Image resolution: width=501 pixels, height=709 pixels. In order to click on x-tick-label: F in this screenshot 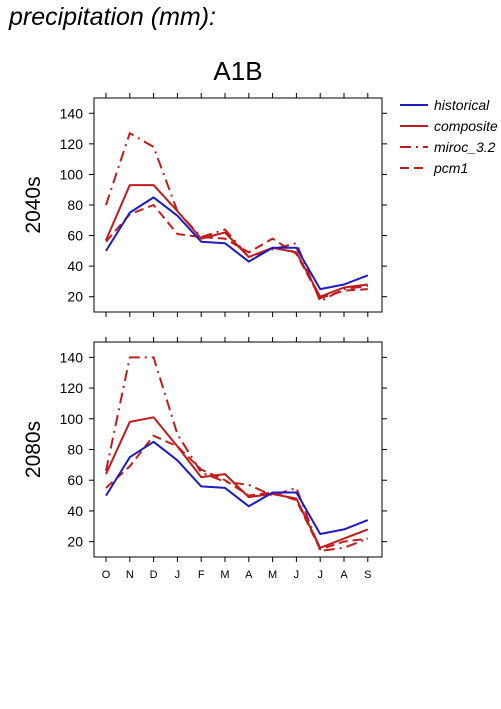, I will do `click(201, 575)`.